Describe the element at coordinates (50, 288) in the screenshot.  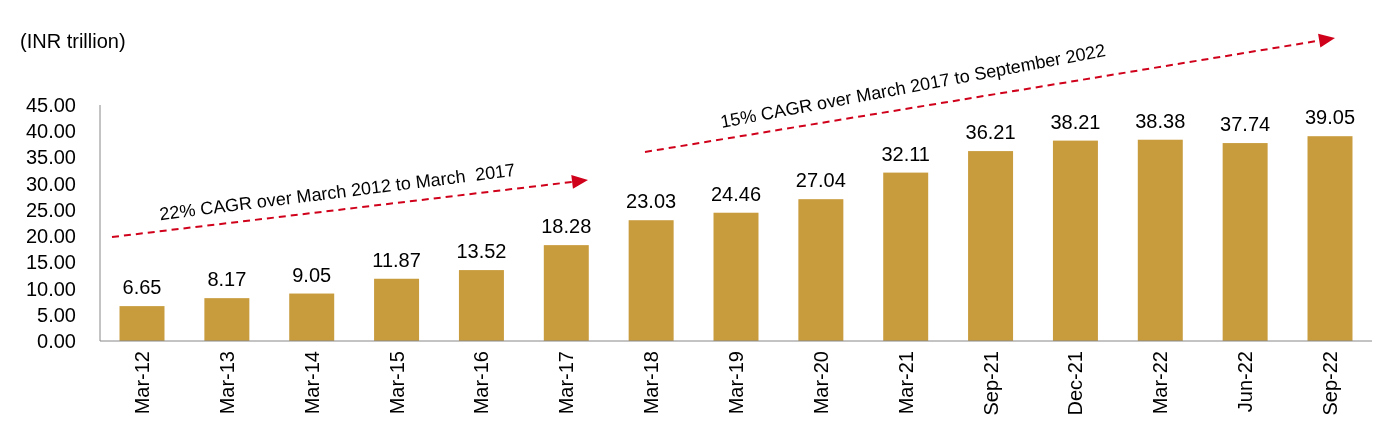
I see `y-tick-label: 10.00` at that location.